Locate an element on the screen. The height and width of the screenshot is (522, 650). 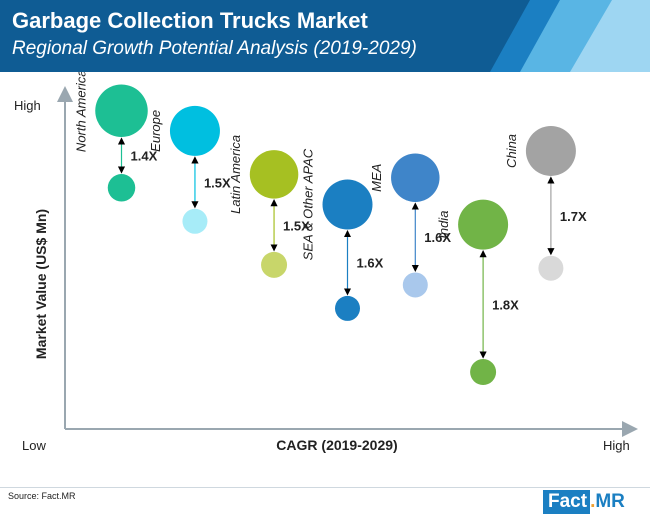
factmr-logo: Fact .MR is located at coordinates (593, 502).